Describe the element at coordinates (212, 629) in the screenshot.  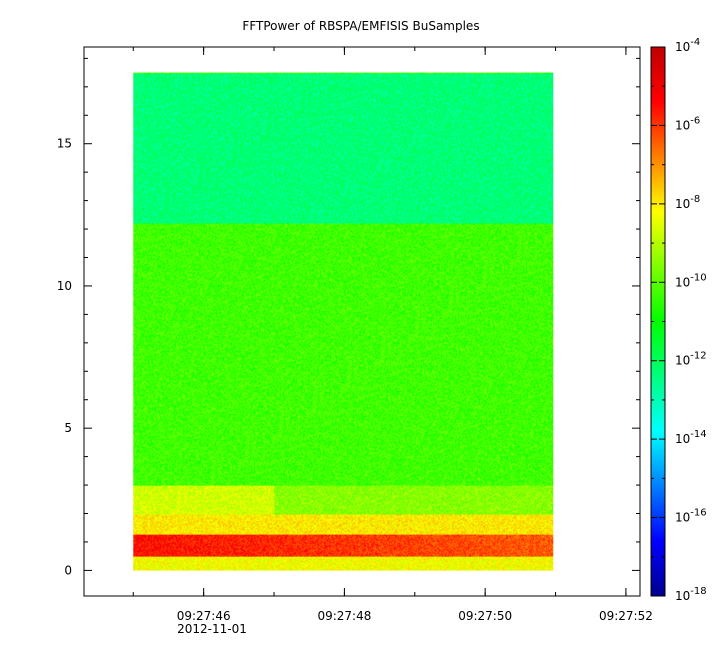
I see `x-axis-date-label: 2012-11-01` at that location.